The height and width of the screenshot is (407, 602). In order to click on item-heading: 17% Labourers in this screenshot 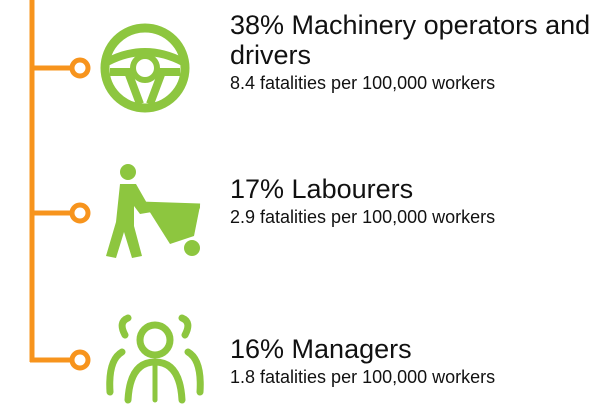, I will do `click(322, 189)`.